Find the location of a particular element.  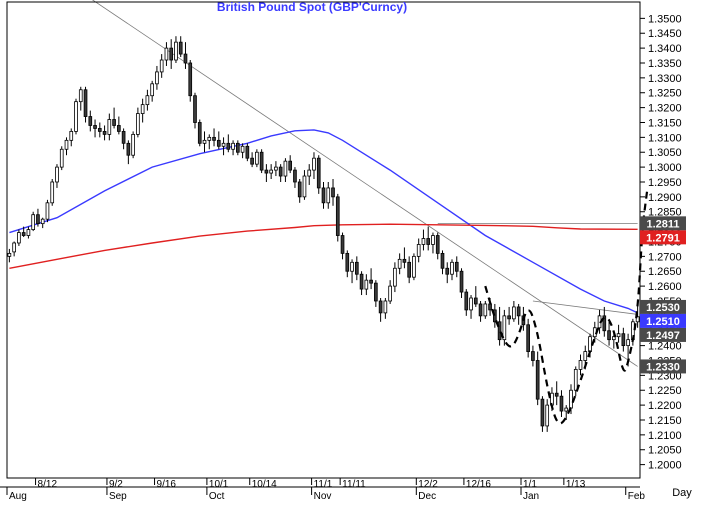

price-tag-label: 1.2330 is located at coordinates (663, 367).